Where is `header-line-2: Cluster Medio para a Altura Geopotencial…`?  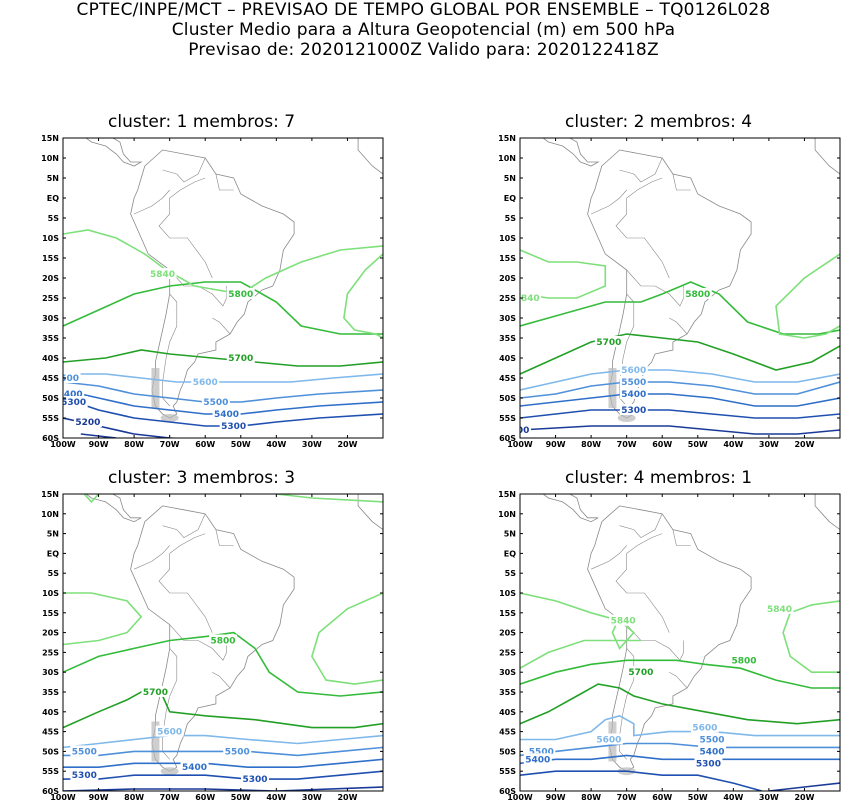 header-line-2: Cluster Medio para a Altura Geopotencial… is located at coordinates (423, 30).